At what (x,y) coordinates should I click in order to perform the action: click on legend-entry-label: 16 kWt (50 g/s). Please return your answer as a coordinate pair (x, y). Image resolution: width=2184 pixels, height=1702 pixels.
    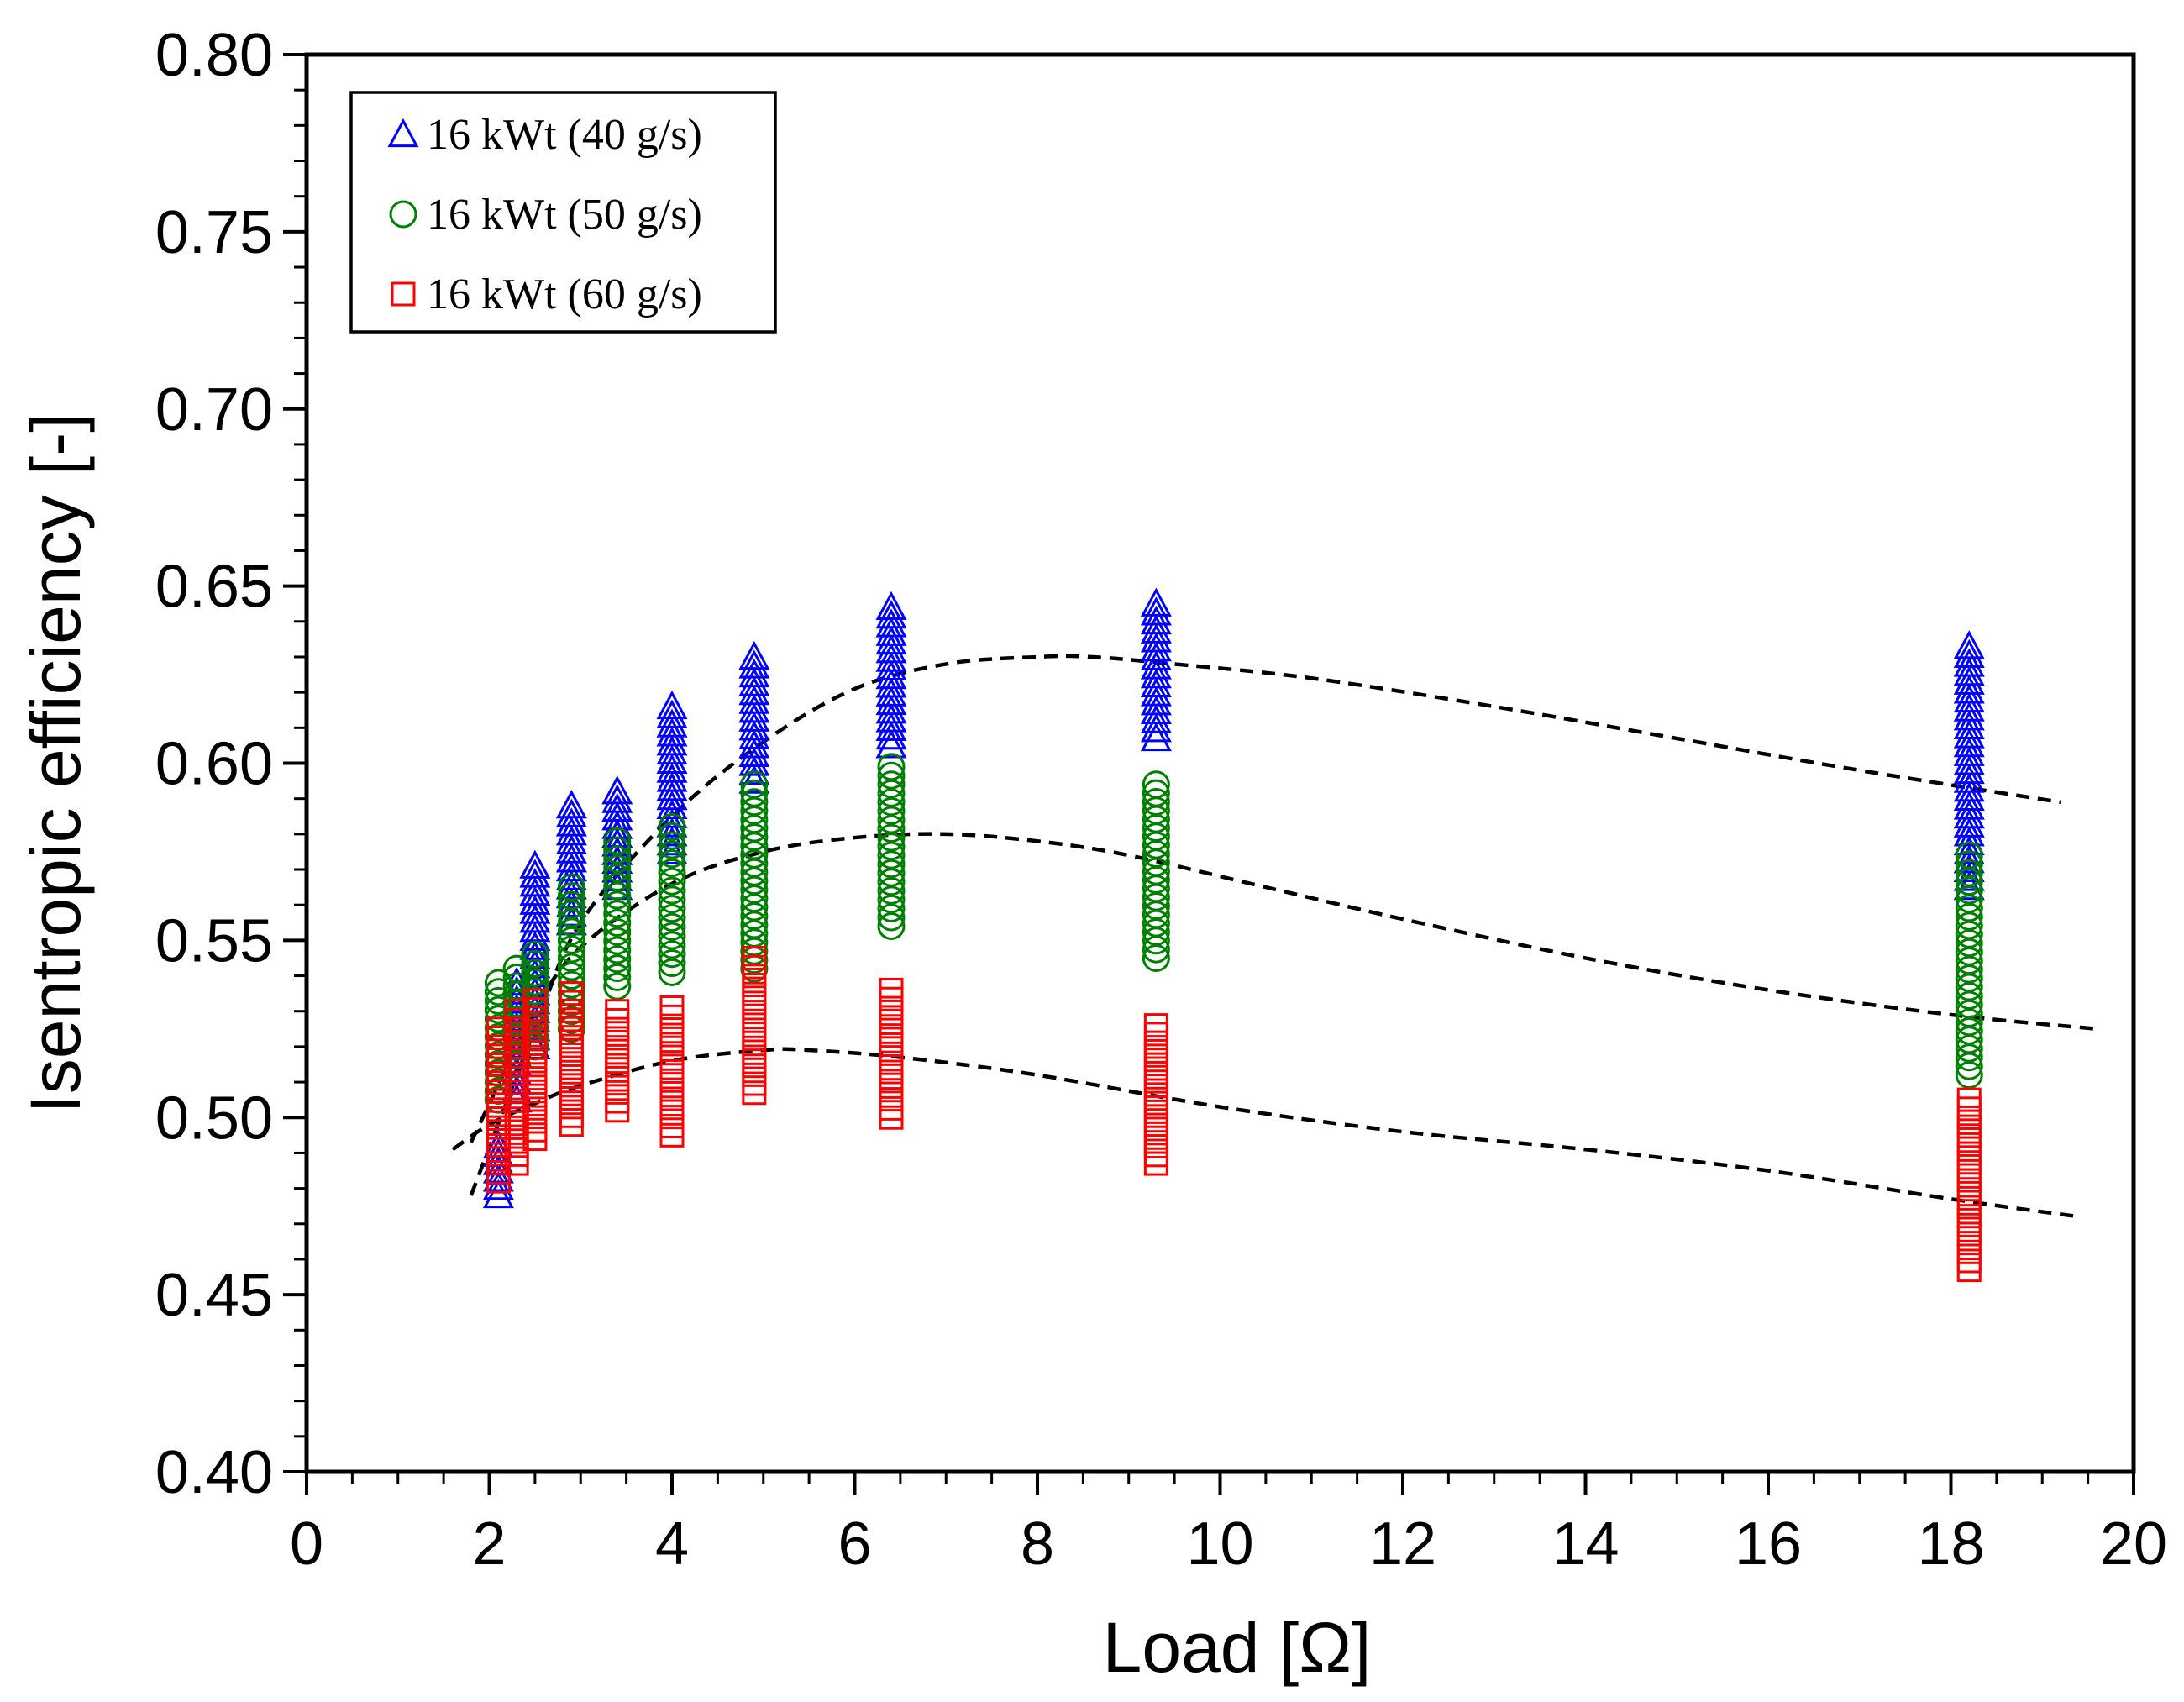
    Looking at the image, I should click on (564, 215).